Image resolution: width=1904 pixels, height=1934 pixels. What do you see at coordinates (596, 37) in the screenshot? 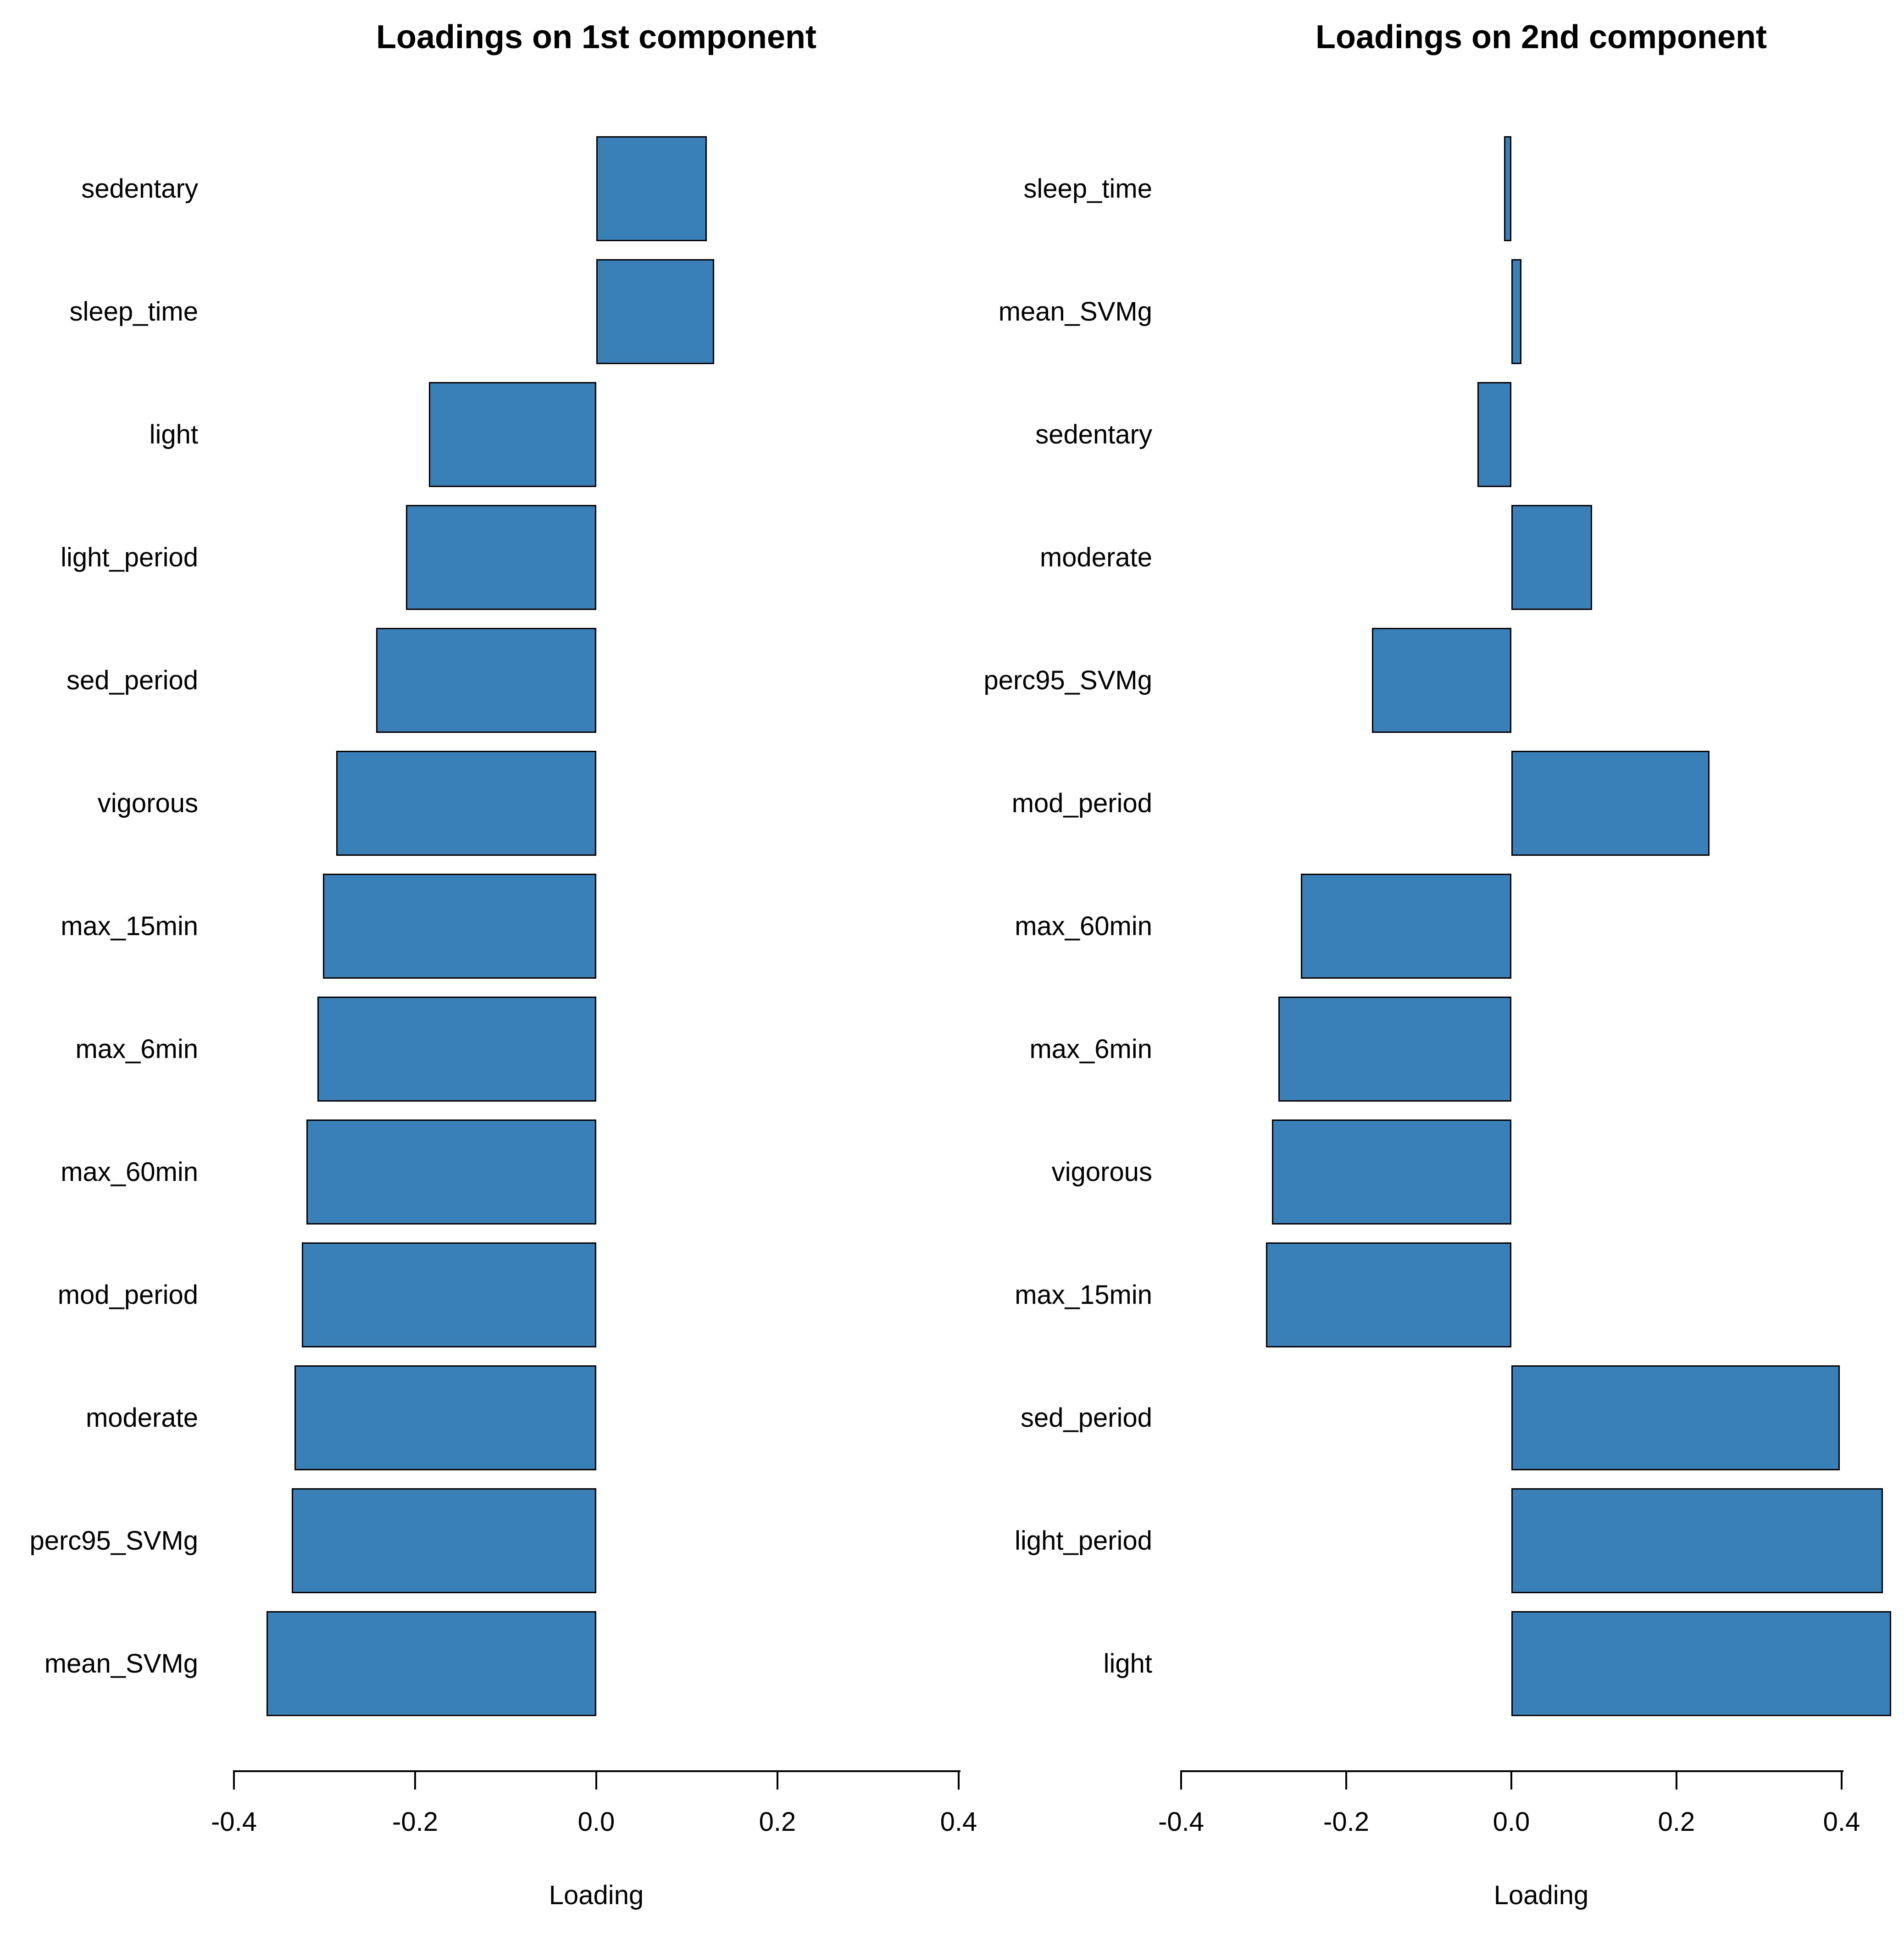
I see `panel-1-title: Loadings on 1st component` at bounding box center [596, 37].